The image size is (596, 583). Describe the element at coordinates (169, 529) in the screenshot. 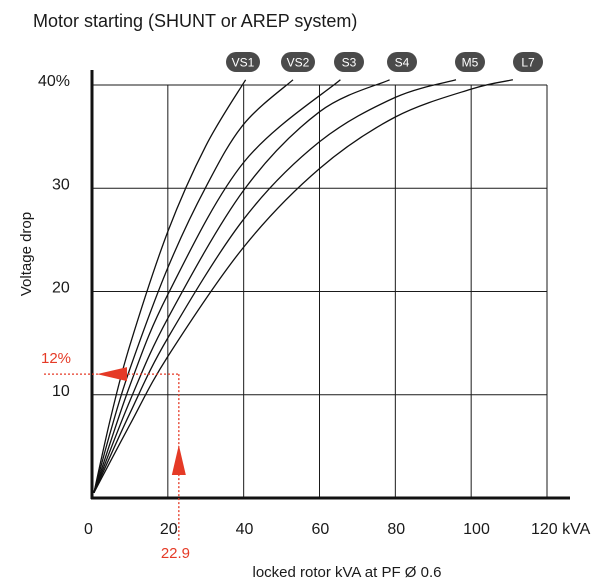

I see `x-tick-label: 20` at that location.